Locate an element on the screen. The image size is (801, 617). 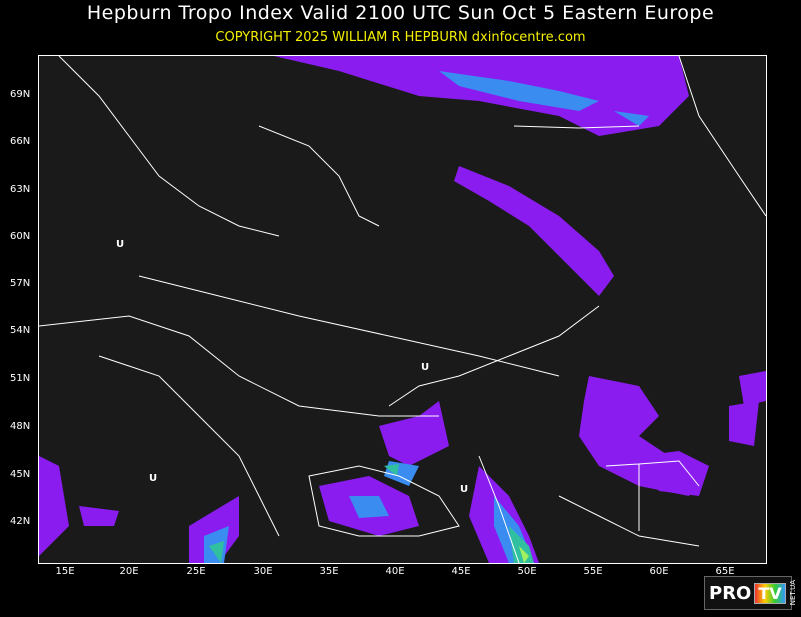
logo-net: NET.UA is located at coordinates (792, 593).